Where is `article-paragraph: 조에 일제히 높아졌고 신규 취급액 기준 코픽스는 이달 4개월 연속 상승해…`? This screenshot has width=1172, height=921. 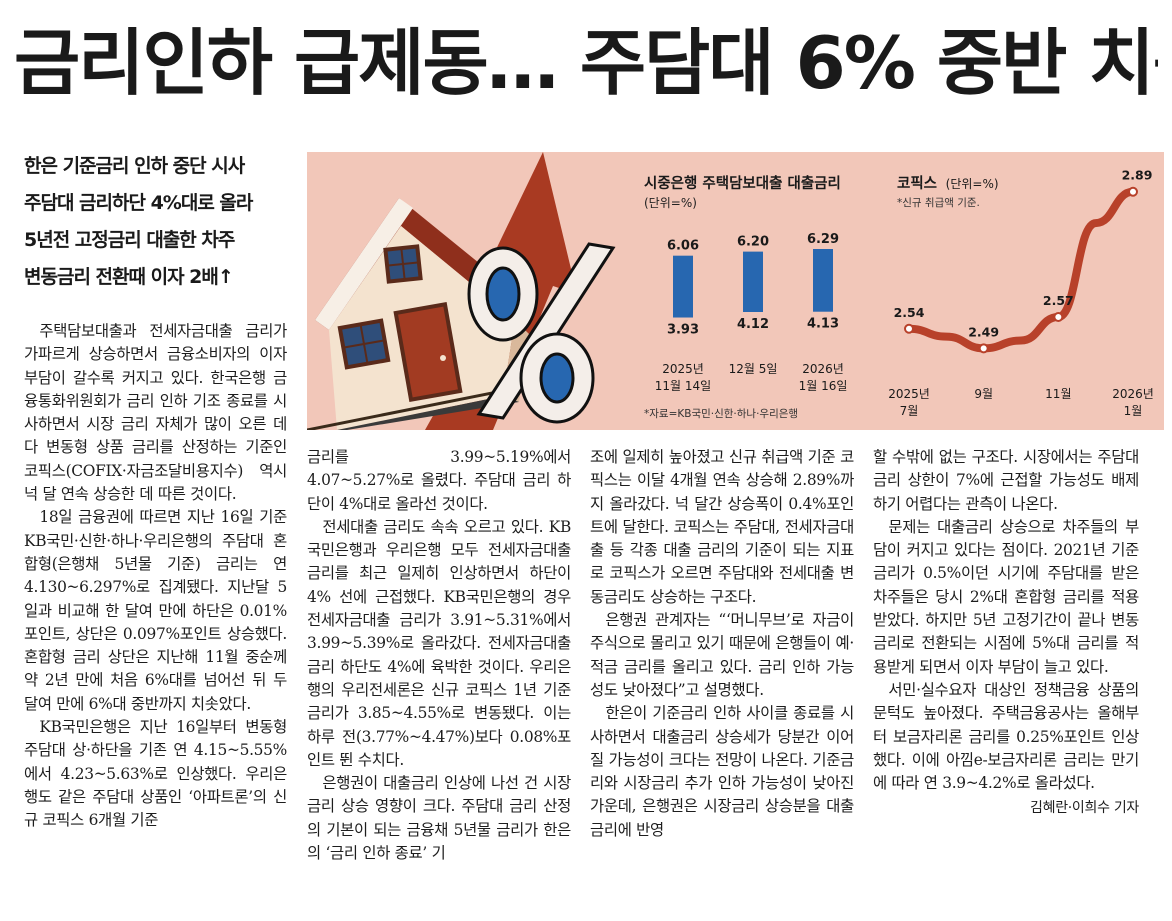 article-paragraph: 조에 일제히 높아졌고 신규 취급액 기준 코픽스는 이달 4개월 연속 상승해… is located at coordinates (722, 527).